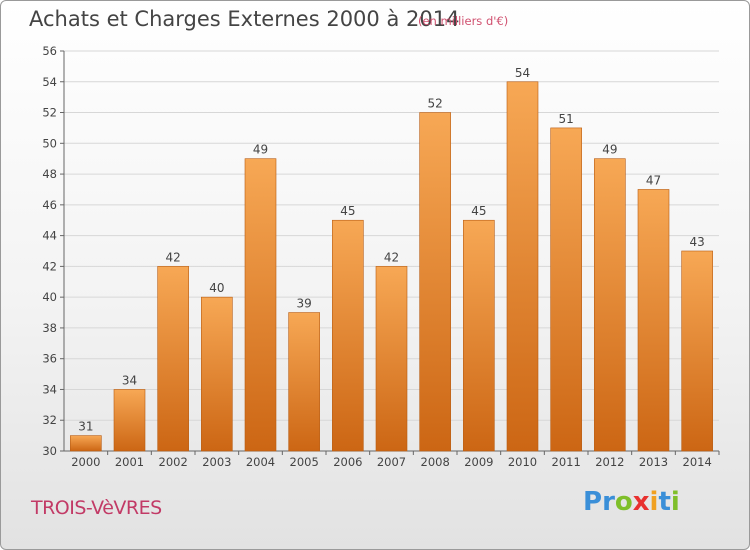 Image resolution: width=750 pixels, height=550 pixels. Describe the element at coordinates (463, 21) in the screenshot. I see `unit-note: (en milliers d'€)` at that location.